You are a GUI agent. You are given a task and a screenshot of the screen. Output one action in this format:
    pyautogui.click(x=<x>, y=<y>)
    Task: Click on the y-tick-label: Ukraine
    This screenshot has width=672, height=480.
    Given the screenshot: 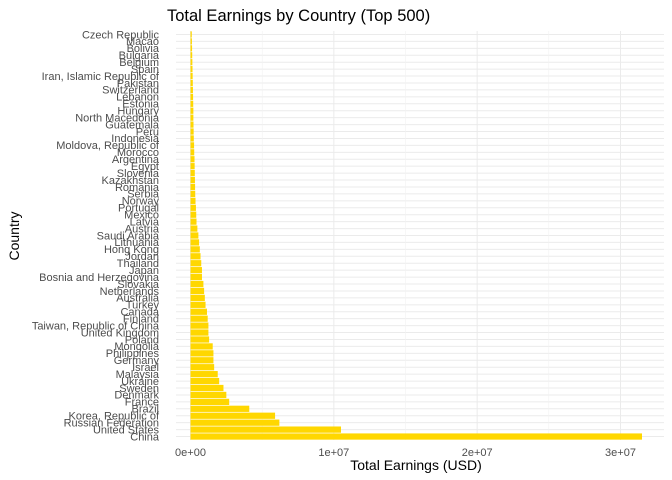 What is the action you would take?
    pyautogui.click(x=140, y=382)
    